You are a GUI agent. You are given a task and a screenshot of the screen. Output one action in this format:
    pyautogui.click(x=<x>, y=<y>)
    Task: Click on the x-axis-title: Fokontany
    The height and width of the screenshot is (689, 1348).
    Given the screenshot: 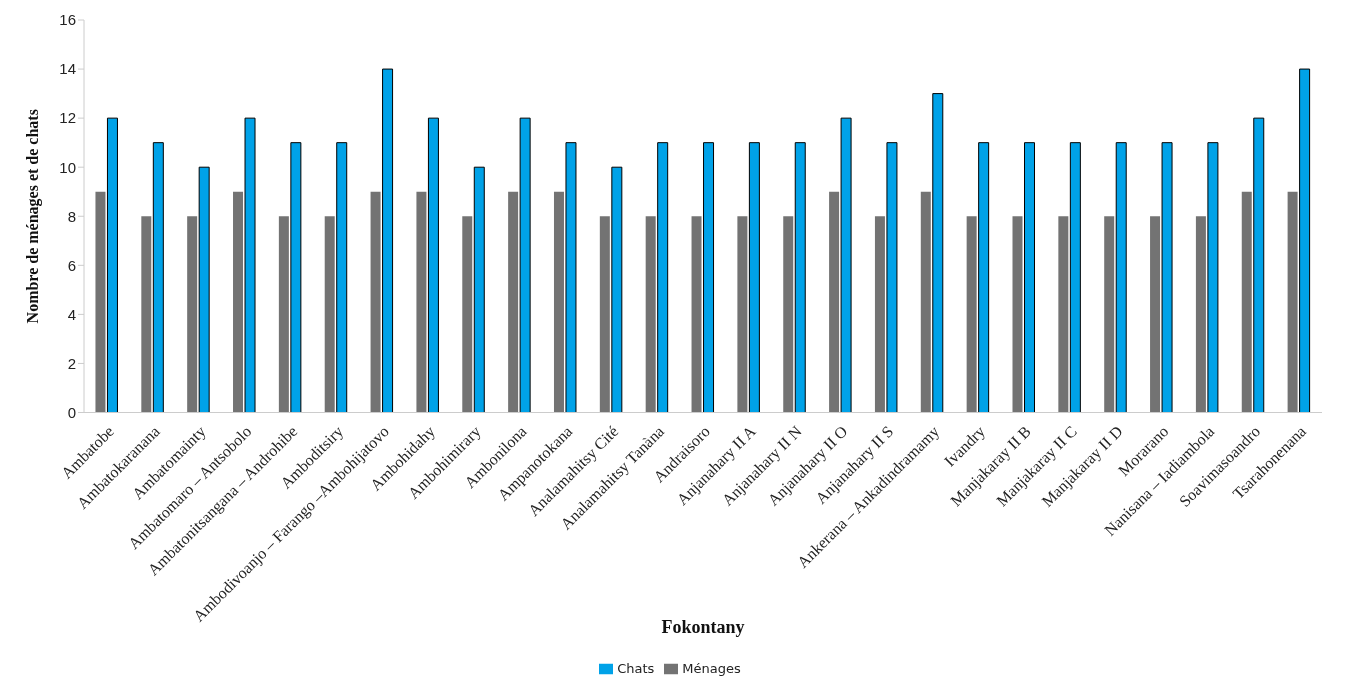 What is the action you would take?
    pyautogui.click(x=703, y=626)
    